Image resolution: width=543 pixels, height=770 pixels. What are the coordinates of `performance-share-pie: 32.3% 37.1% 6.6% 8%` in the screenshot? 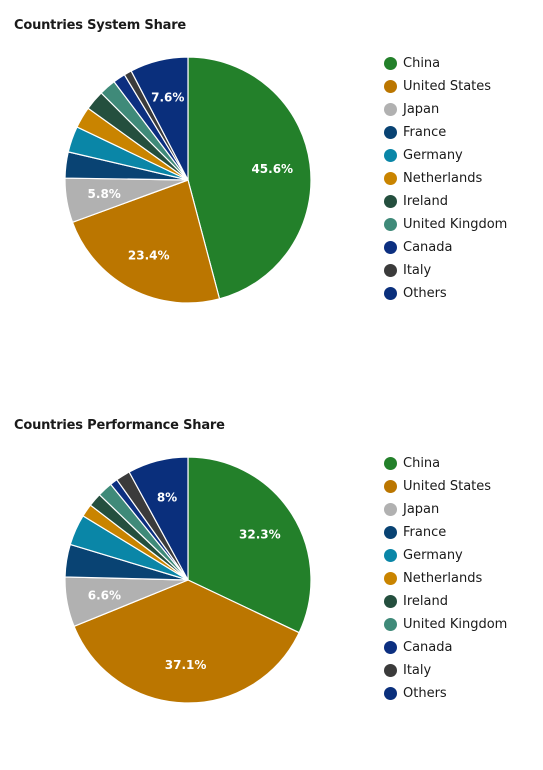 It's located at (188, 580).